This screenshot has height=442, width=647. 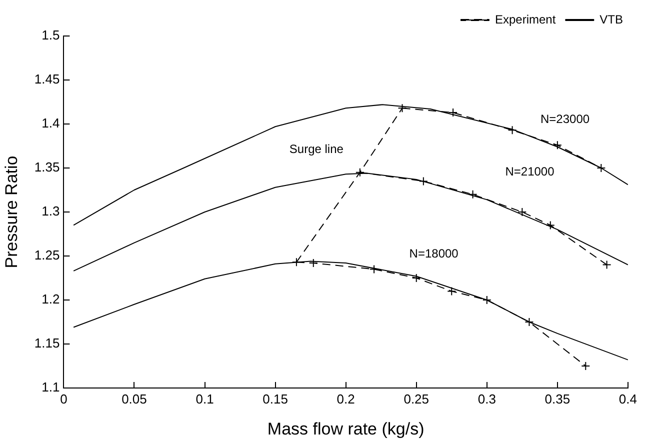 What do you see at coordinates (434, 253) in the screenshot?
I see `annotation: N=18000` at bounding box center [434, 253].